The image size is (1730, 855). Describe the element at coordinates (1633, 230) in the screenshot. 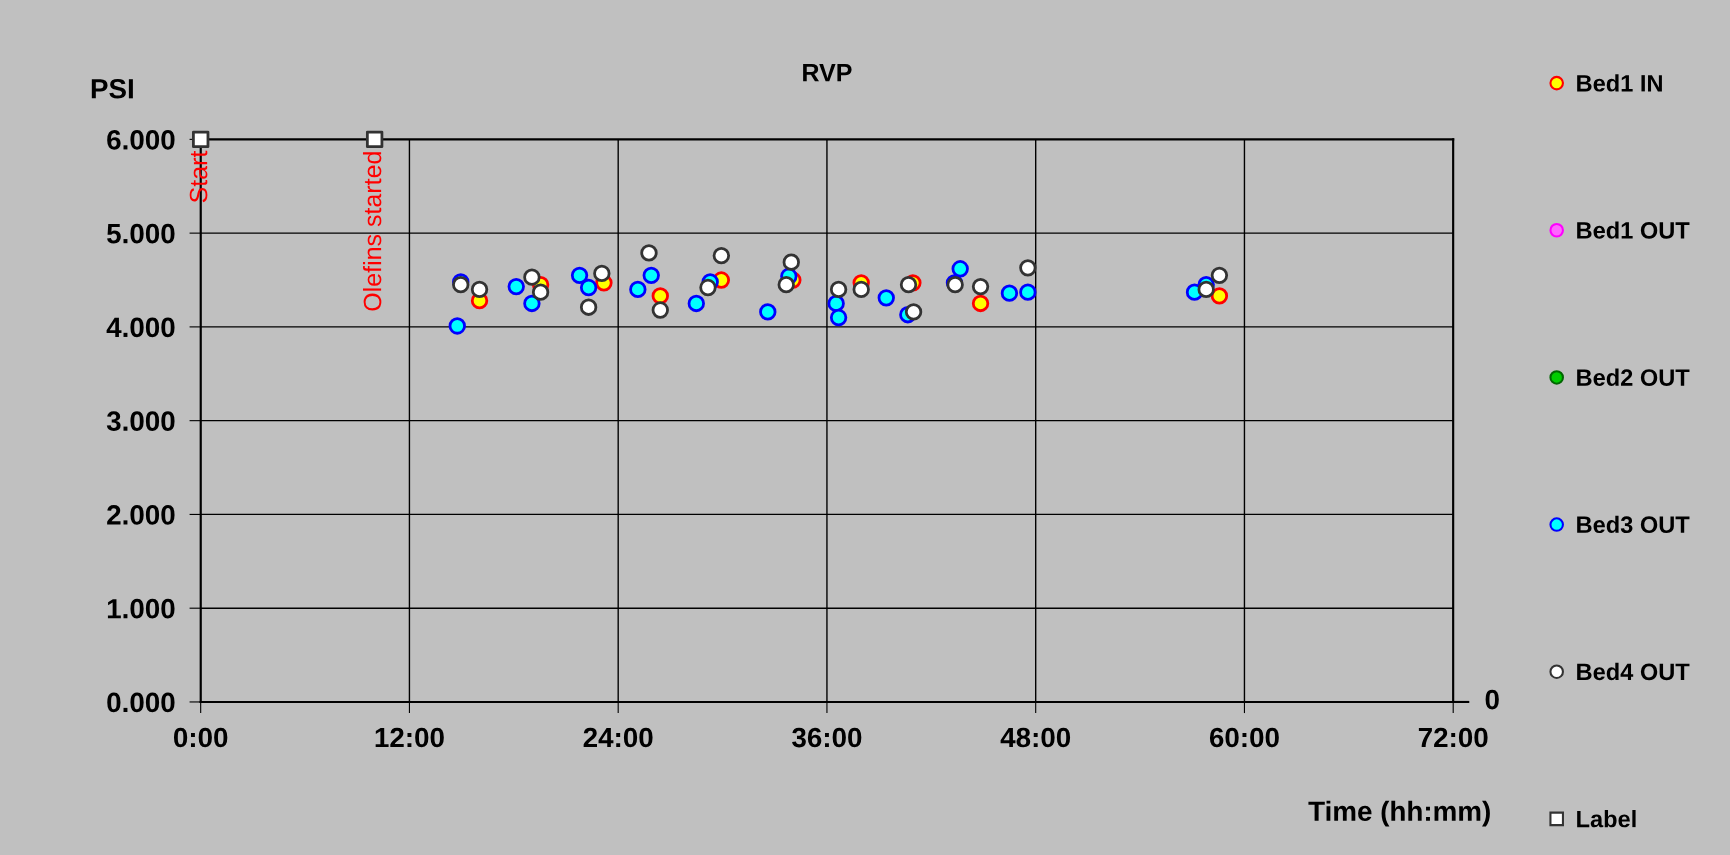

I see `legend-label: Bed1 OUT` at that location.